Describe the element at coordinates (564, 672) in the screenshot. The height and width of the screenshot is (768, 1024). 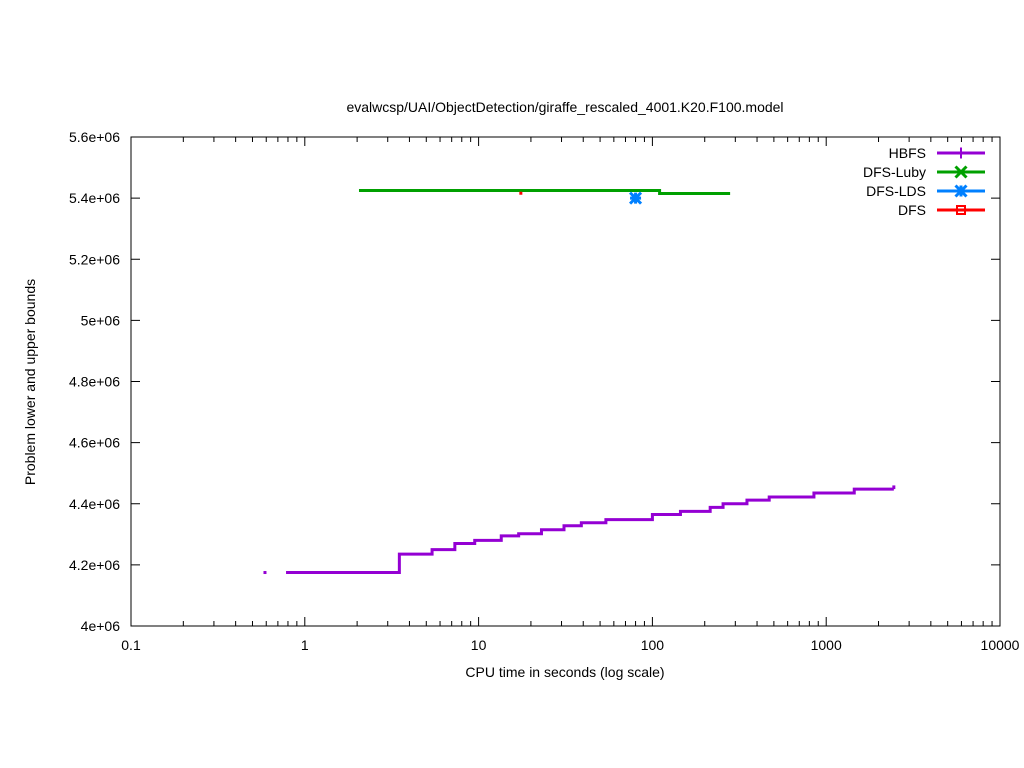
I see `x-axis-label: CPU time in seconds (log scale)` at that location.